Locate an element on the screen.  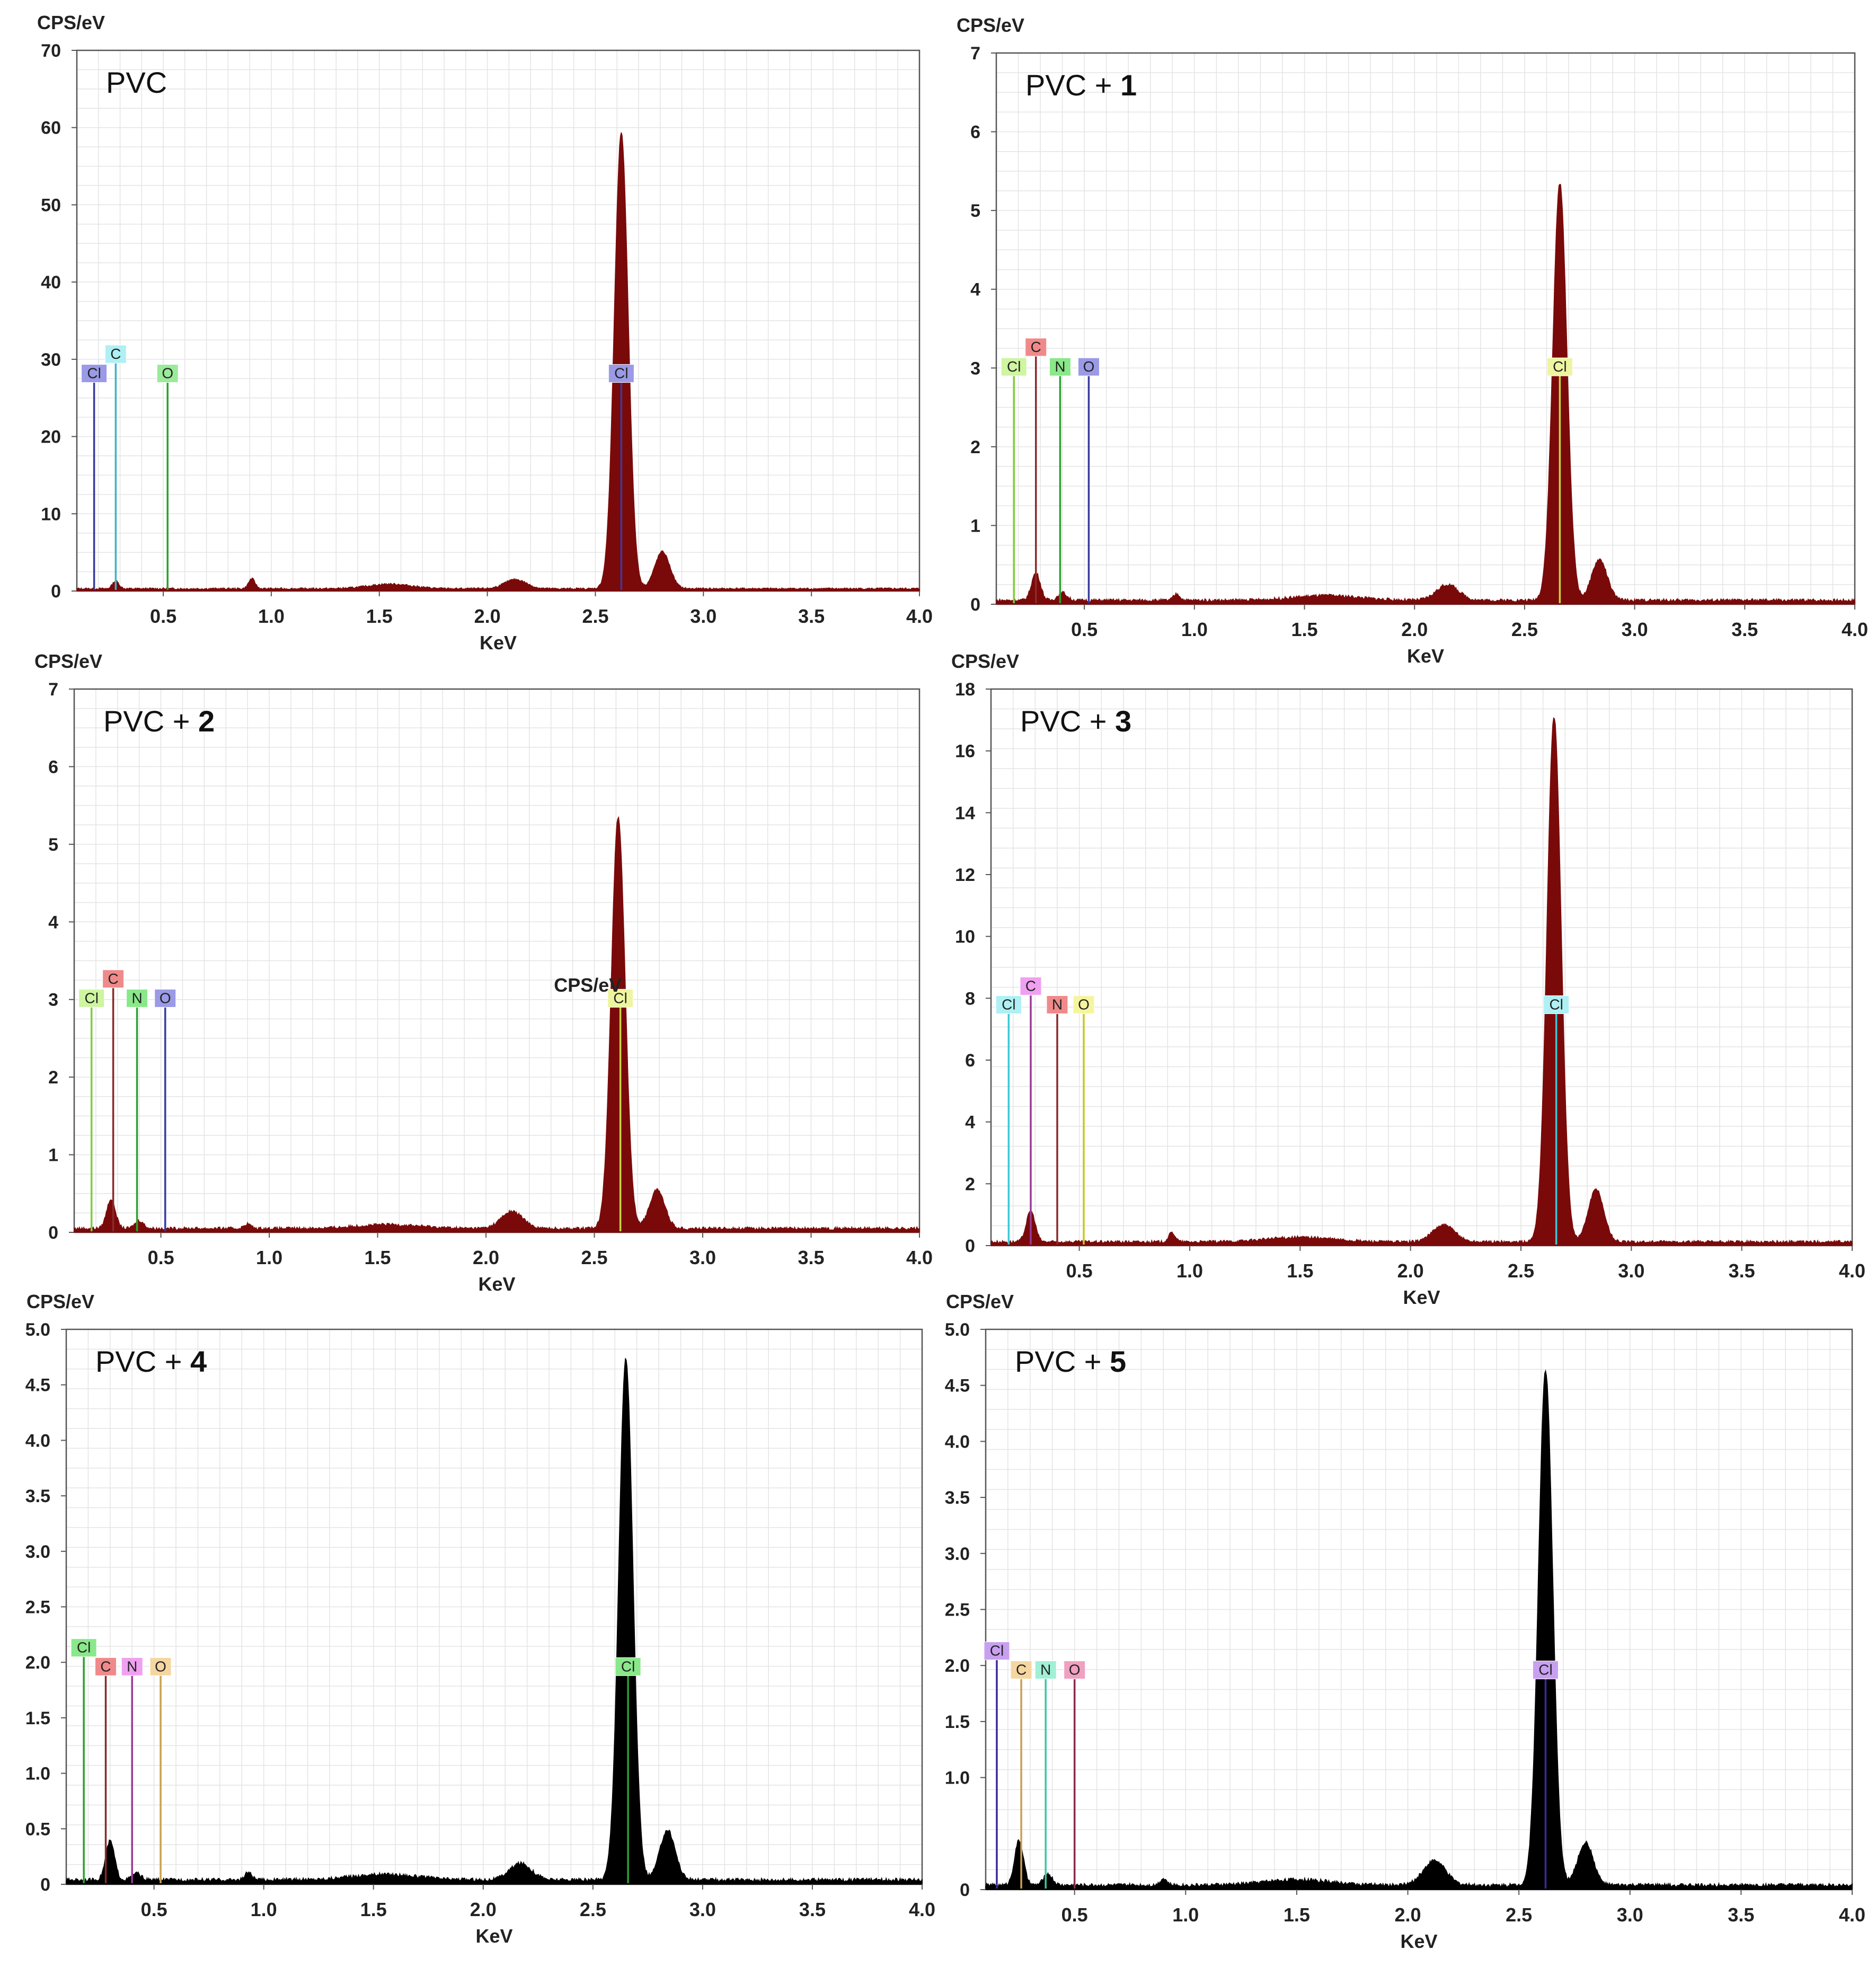
panel-title-number: 1 is located at coordinates (1128, 85).